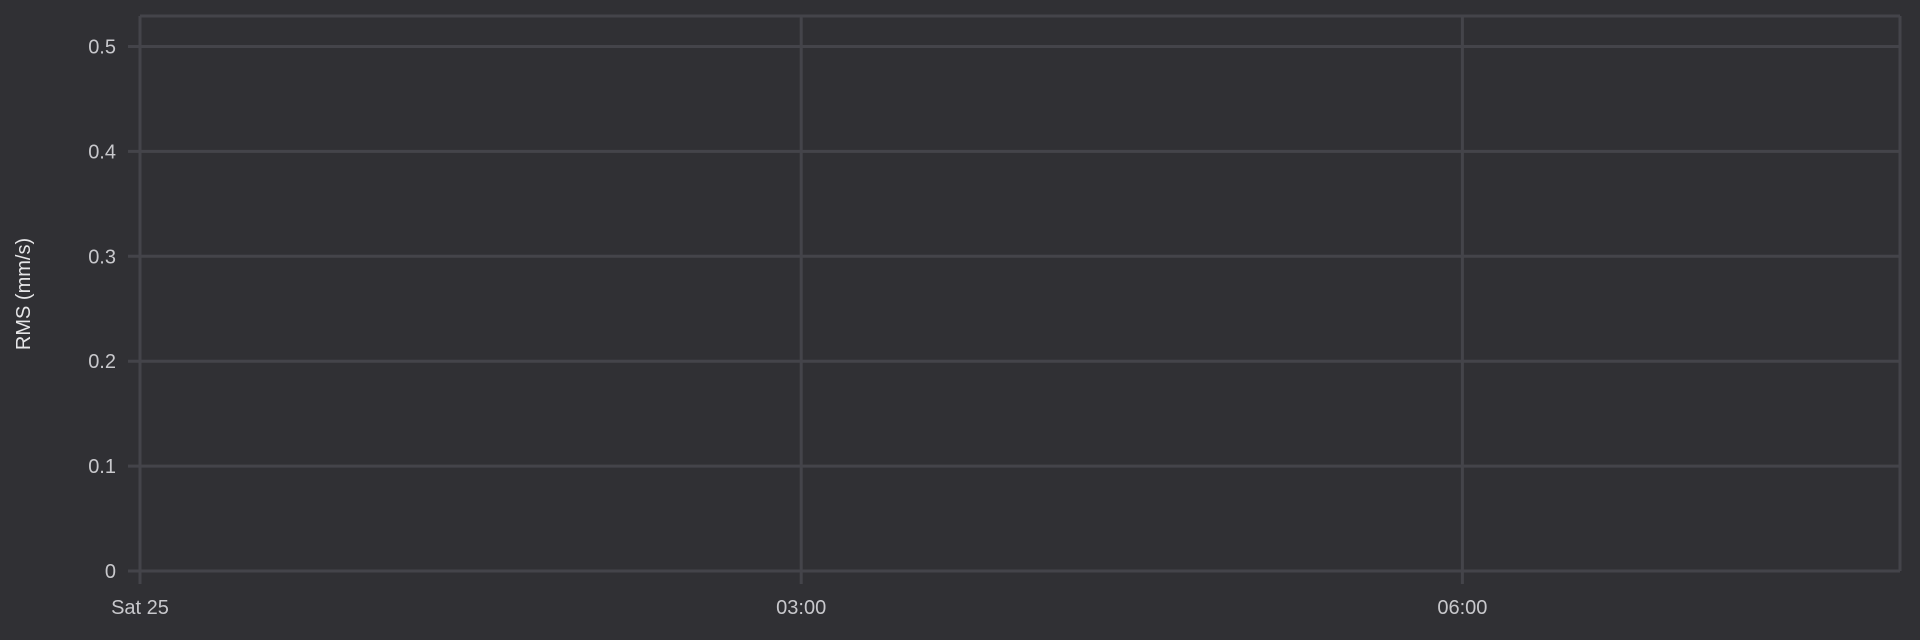 The width and height of the screenshot is (1920, 640). Describe the element at coordinates (110, 572) in the screenshot. I see `y-tick-label: 0` at that location.